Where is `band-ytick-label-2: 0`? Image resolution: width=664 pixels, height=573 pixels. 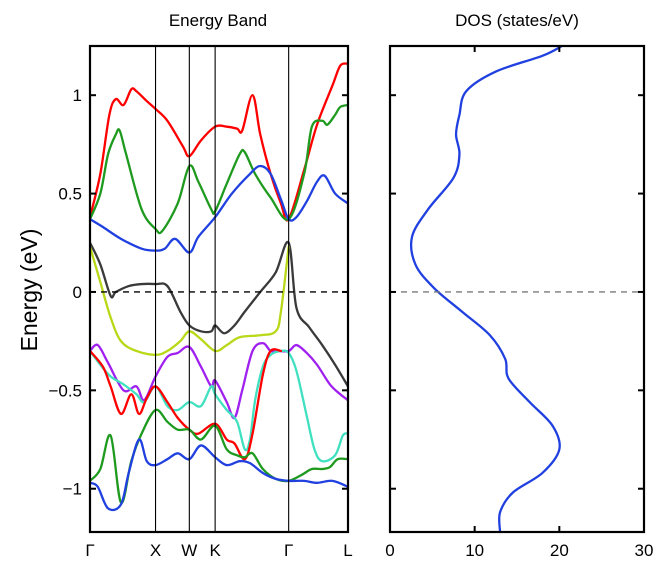 band-ytick-label-2: 0 is located at coordinates (77, 292).